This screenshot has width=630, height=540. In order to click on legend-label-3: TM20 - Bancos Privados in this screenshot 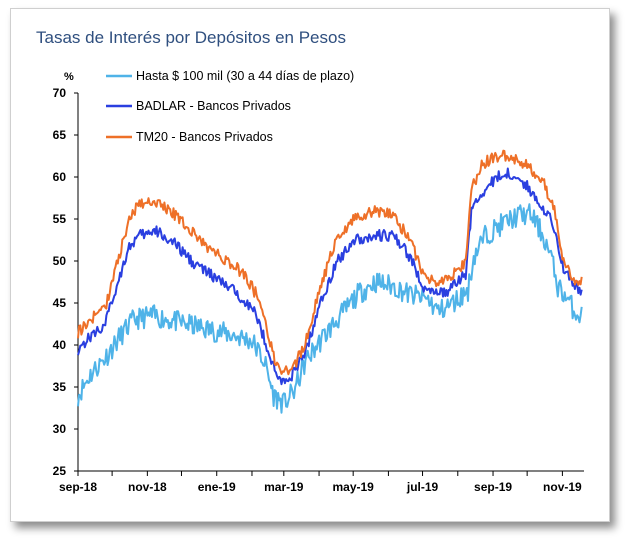, I will do `click(204, 137)`.